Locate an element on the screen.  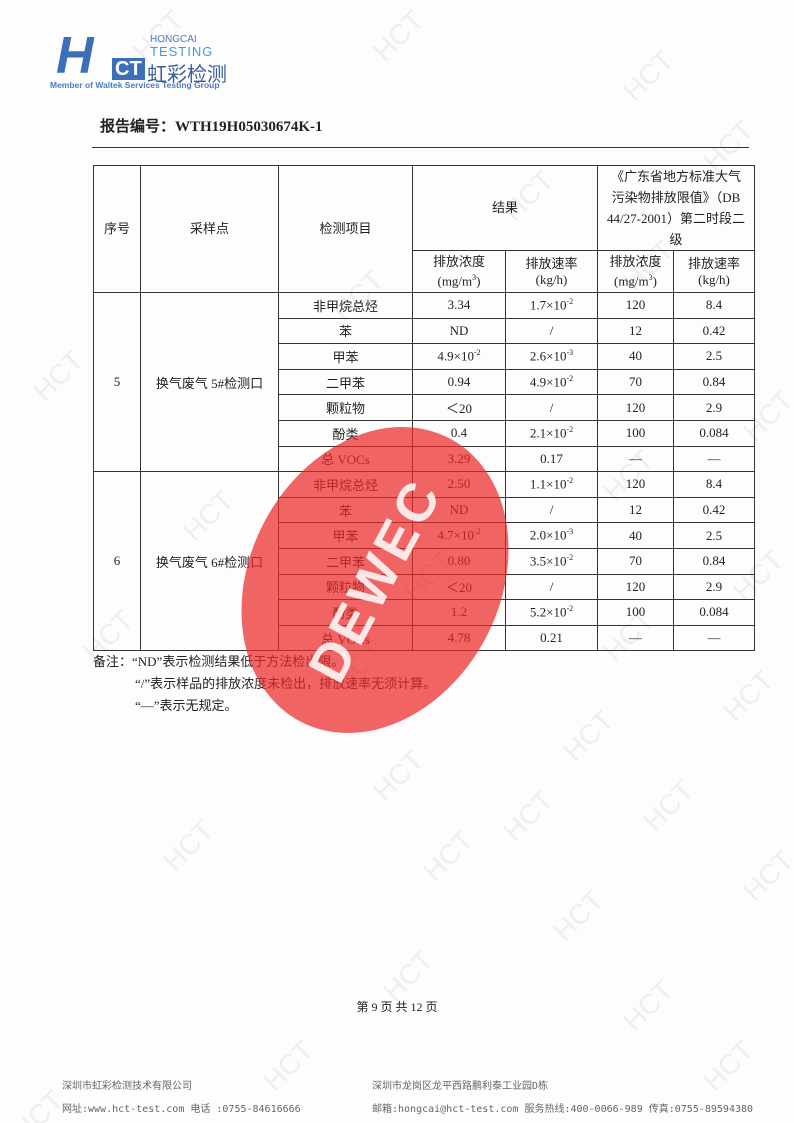
cell: 2.1×10⁻² is located at coordinates (551, 433).